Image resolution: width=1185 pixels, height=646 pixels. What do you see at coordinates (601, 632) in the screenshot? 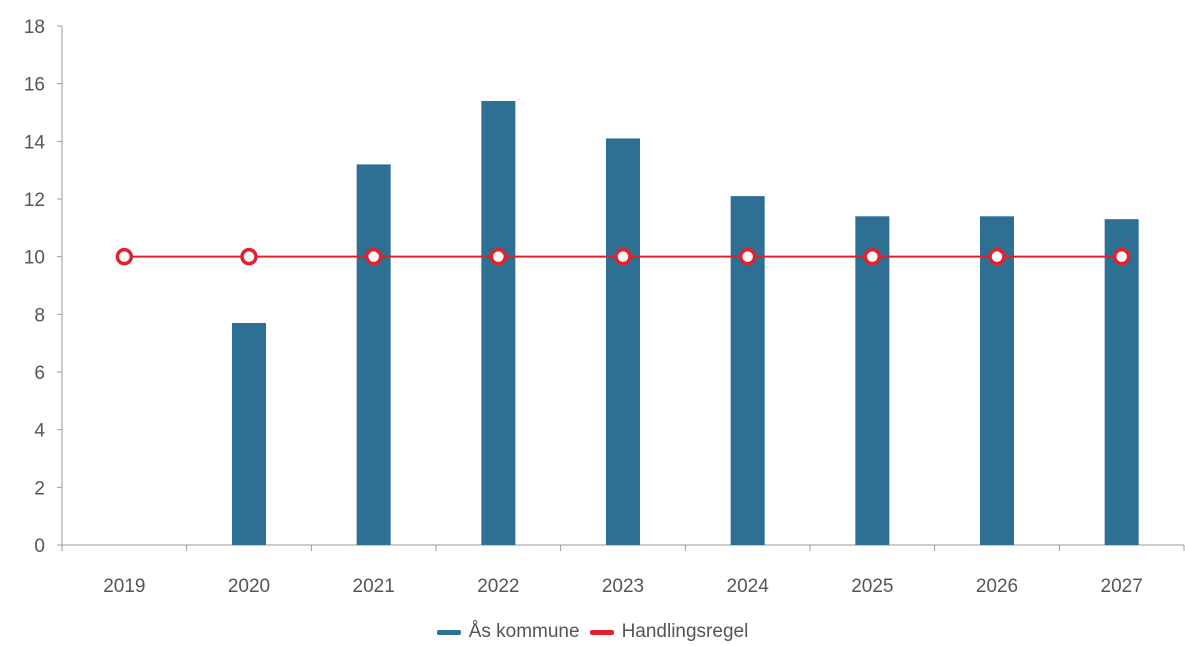
I see `legend-swatch-line` at bounding box center [601, 632].